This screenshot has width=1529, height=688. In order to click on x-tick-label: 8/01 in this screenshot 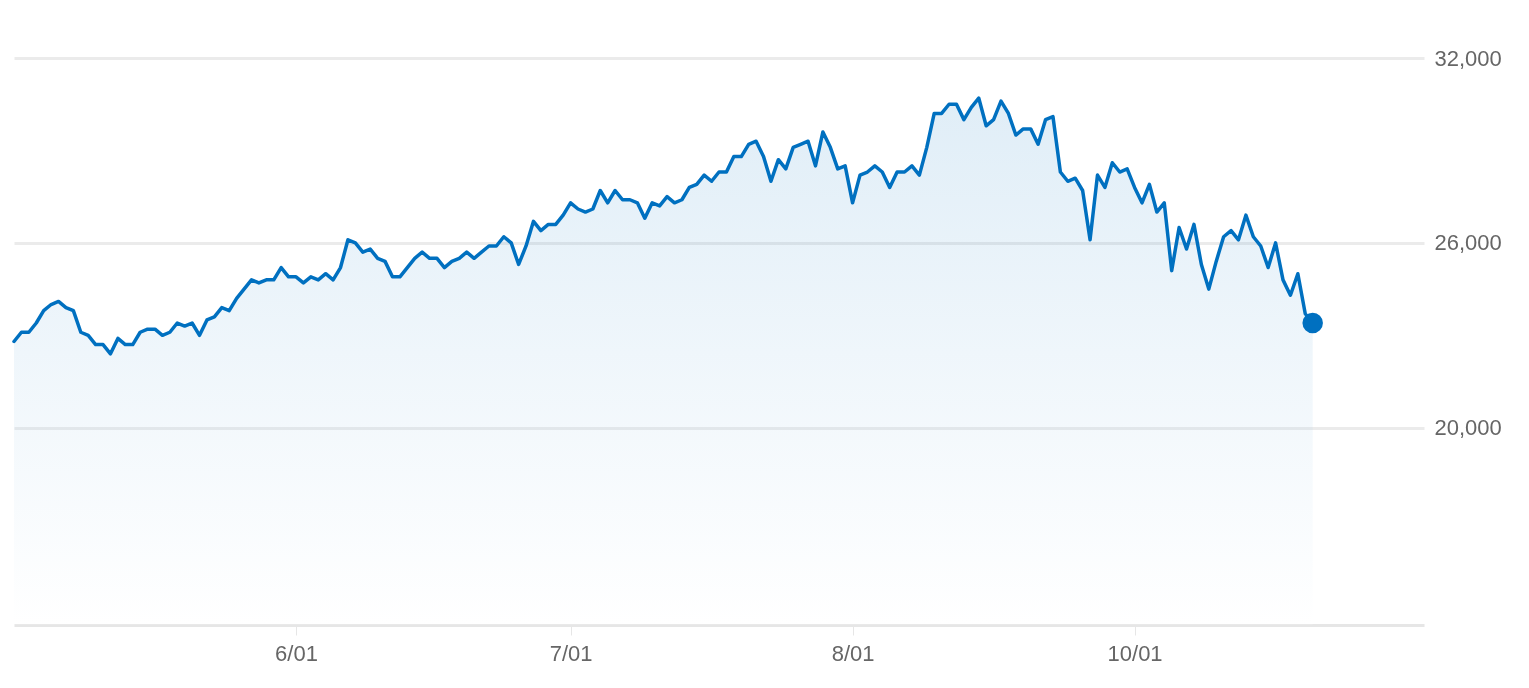, I will do `click(853, 653)`.